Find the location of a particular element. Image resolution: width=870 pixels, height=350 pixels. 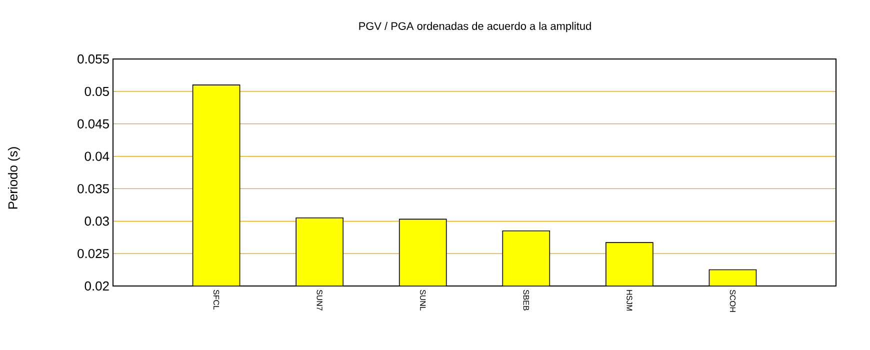

y-tick-label: 0.05 is located at coordinates (96, 91).